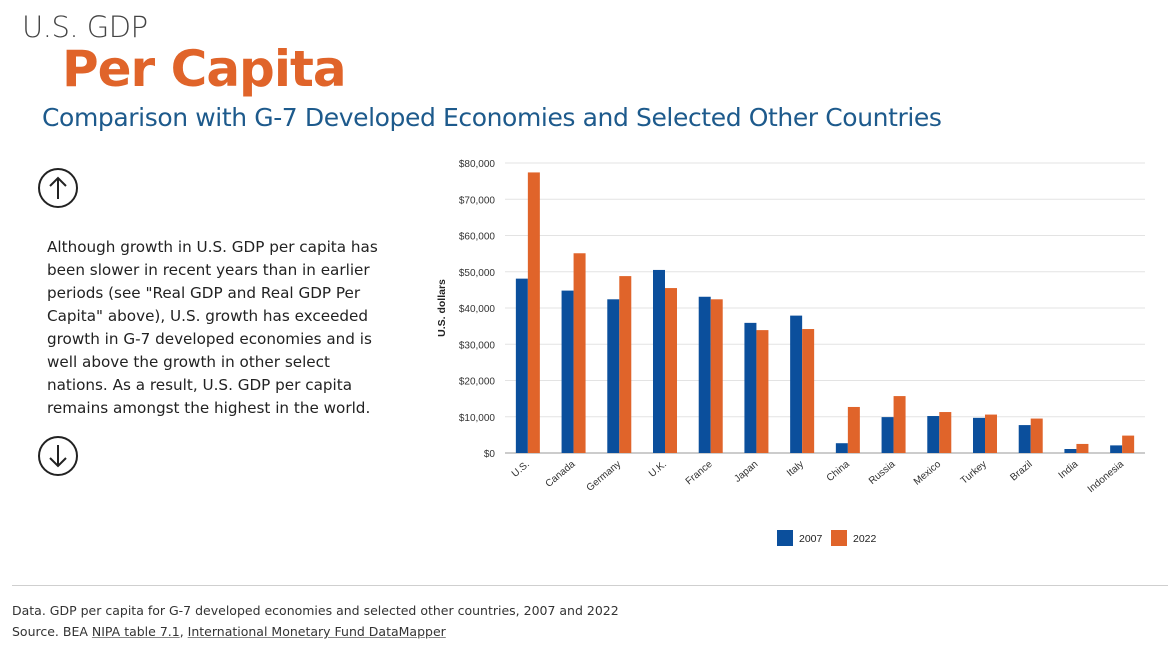 This screenshot has width=1168, height=649. Describe the element at coordinates (477, 382) in the screenshot. I see `y-tick-label: $20,000` at that location.